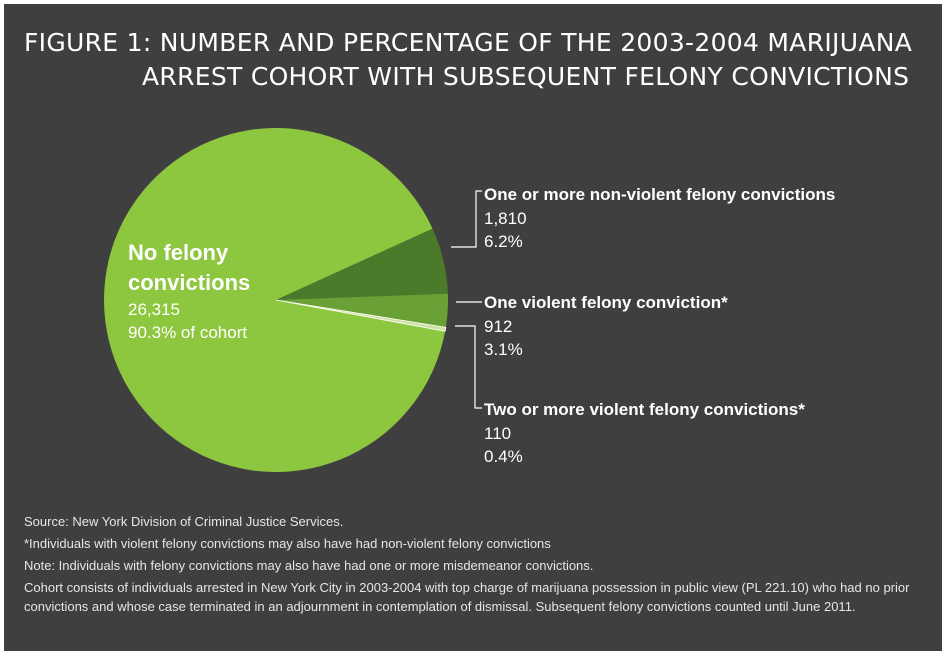 This screenshot has width=946, height=655. Describe the element at coordinates (503, 456) in the screenshot. I see `slice-percent-two-violent: 0.4%` at that location.